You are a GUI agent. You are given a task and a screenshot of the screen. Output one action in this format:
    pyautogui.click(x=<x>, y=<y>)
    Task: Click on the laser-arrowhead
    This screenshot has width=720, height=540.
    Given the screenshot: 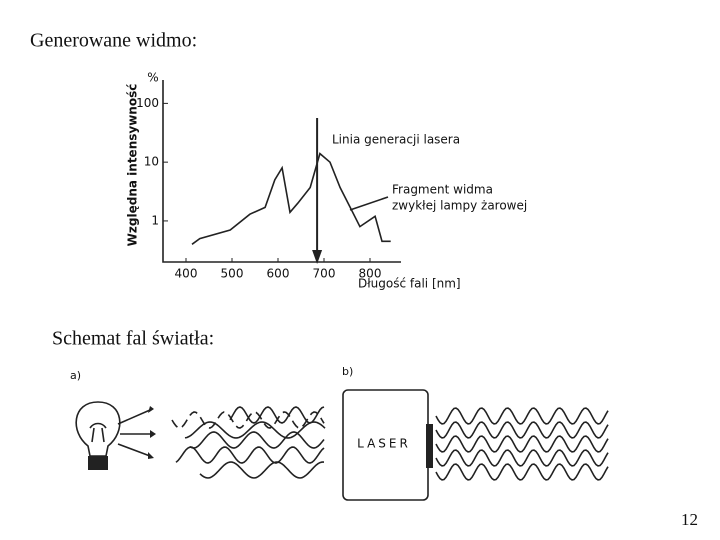 What is the action you would take?
    pyautogui.click(x=317, y=257)
    